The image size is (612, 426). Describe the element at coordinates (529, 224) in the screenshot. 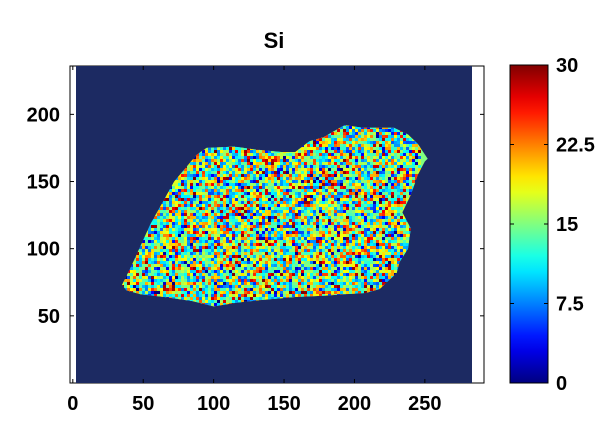

I see `colorbar-gradient` at that location.